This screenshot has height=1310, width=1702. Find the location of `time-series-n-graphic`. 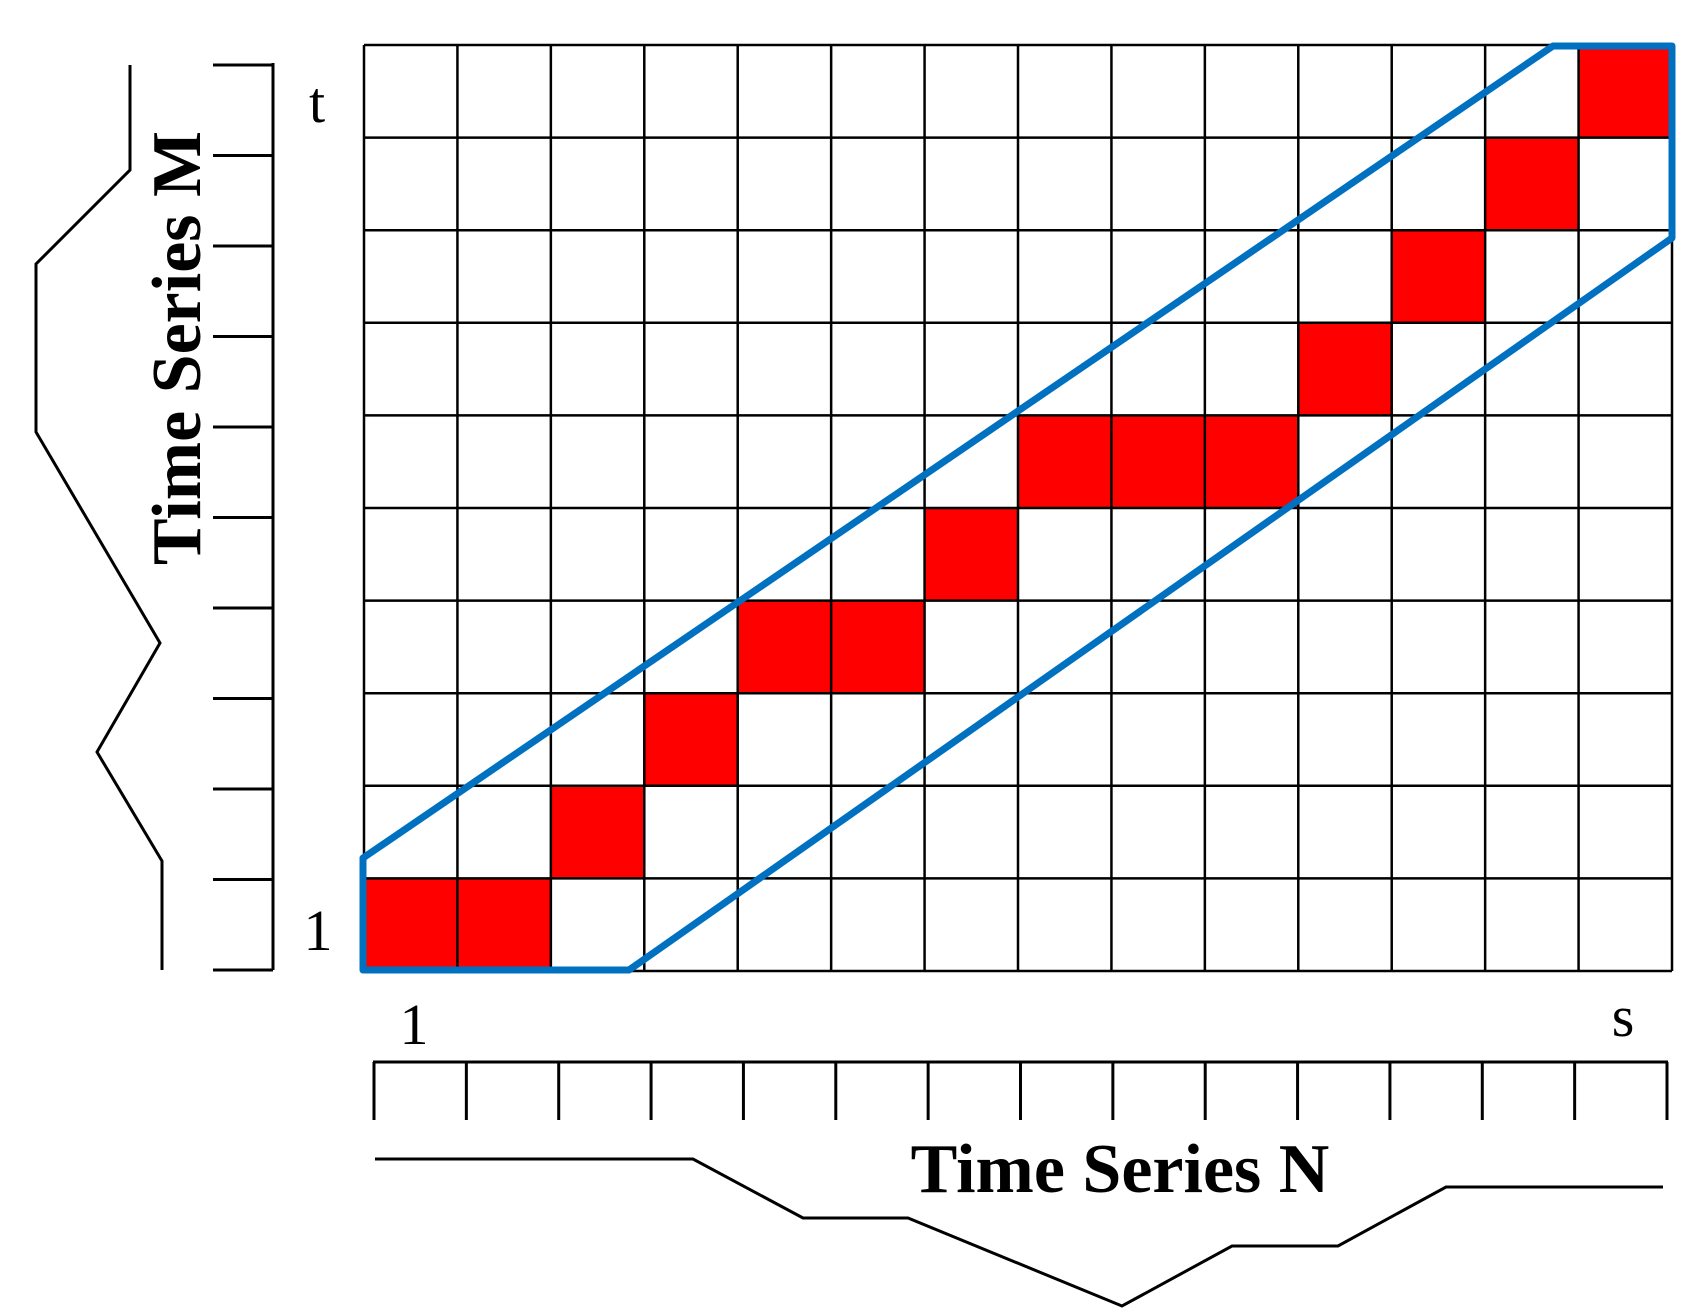

time-series-n-graphic is located at coordinates (1020, 1184).